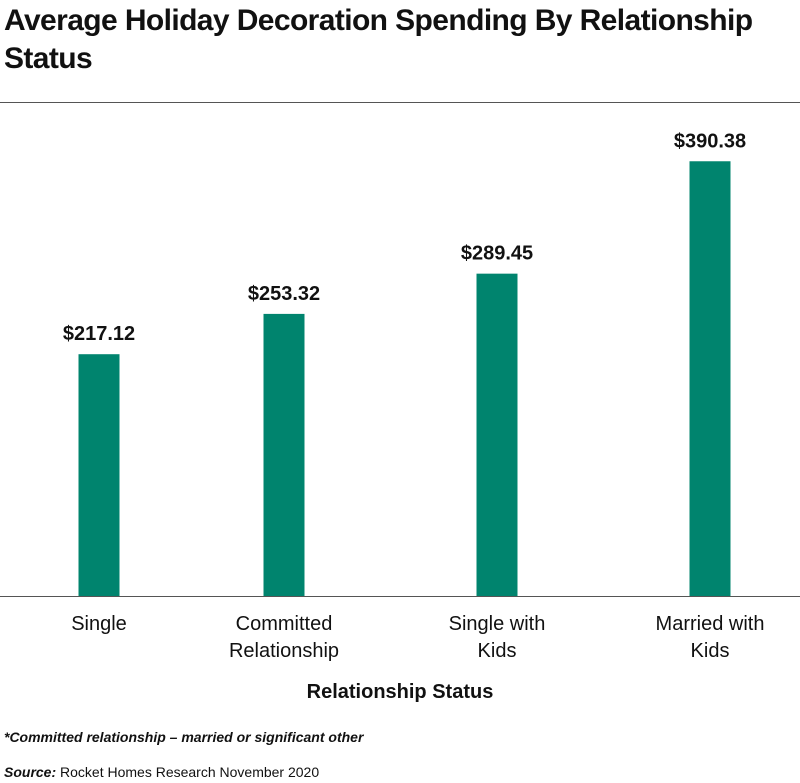 The height and width of the screenshot is (783, 800). Describe the element at coordinates (710, 637) in the screenshot. I see `category-label-4: Married with Kids` at that location.